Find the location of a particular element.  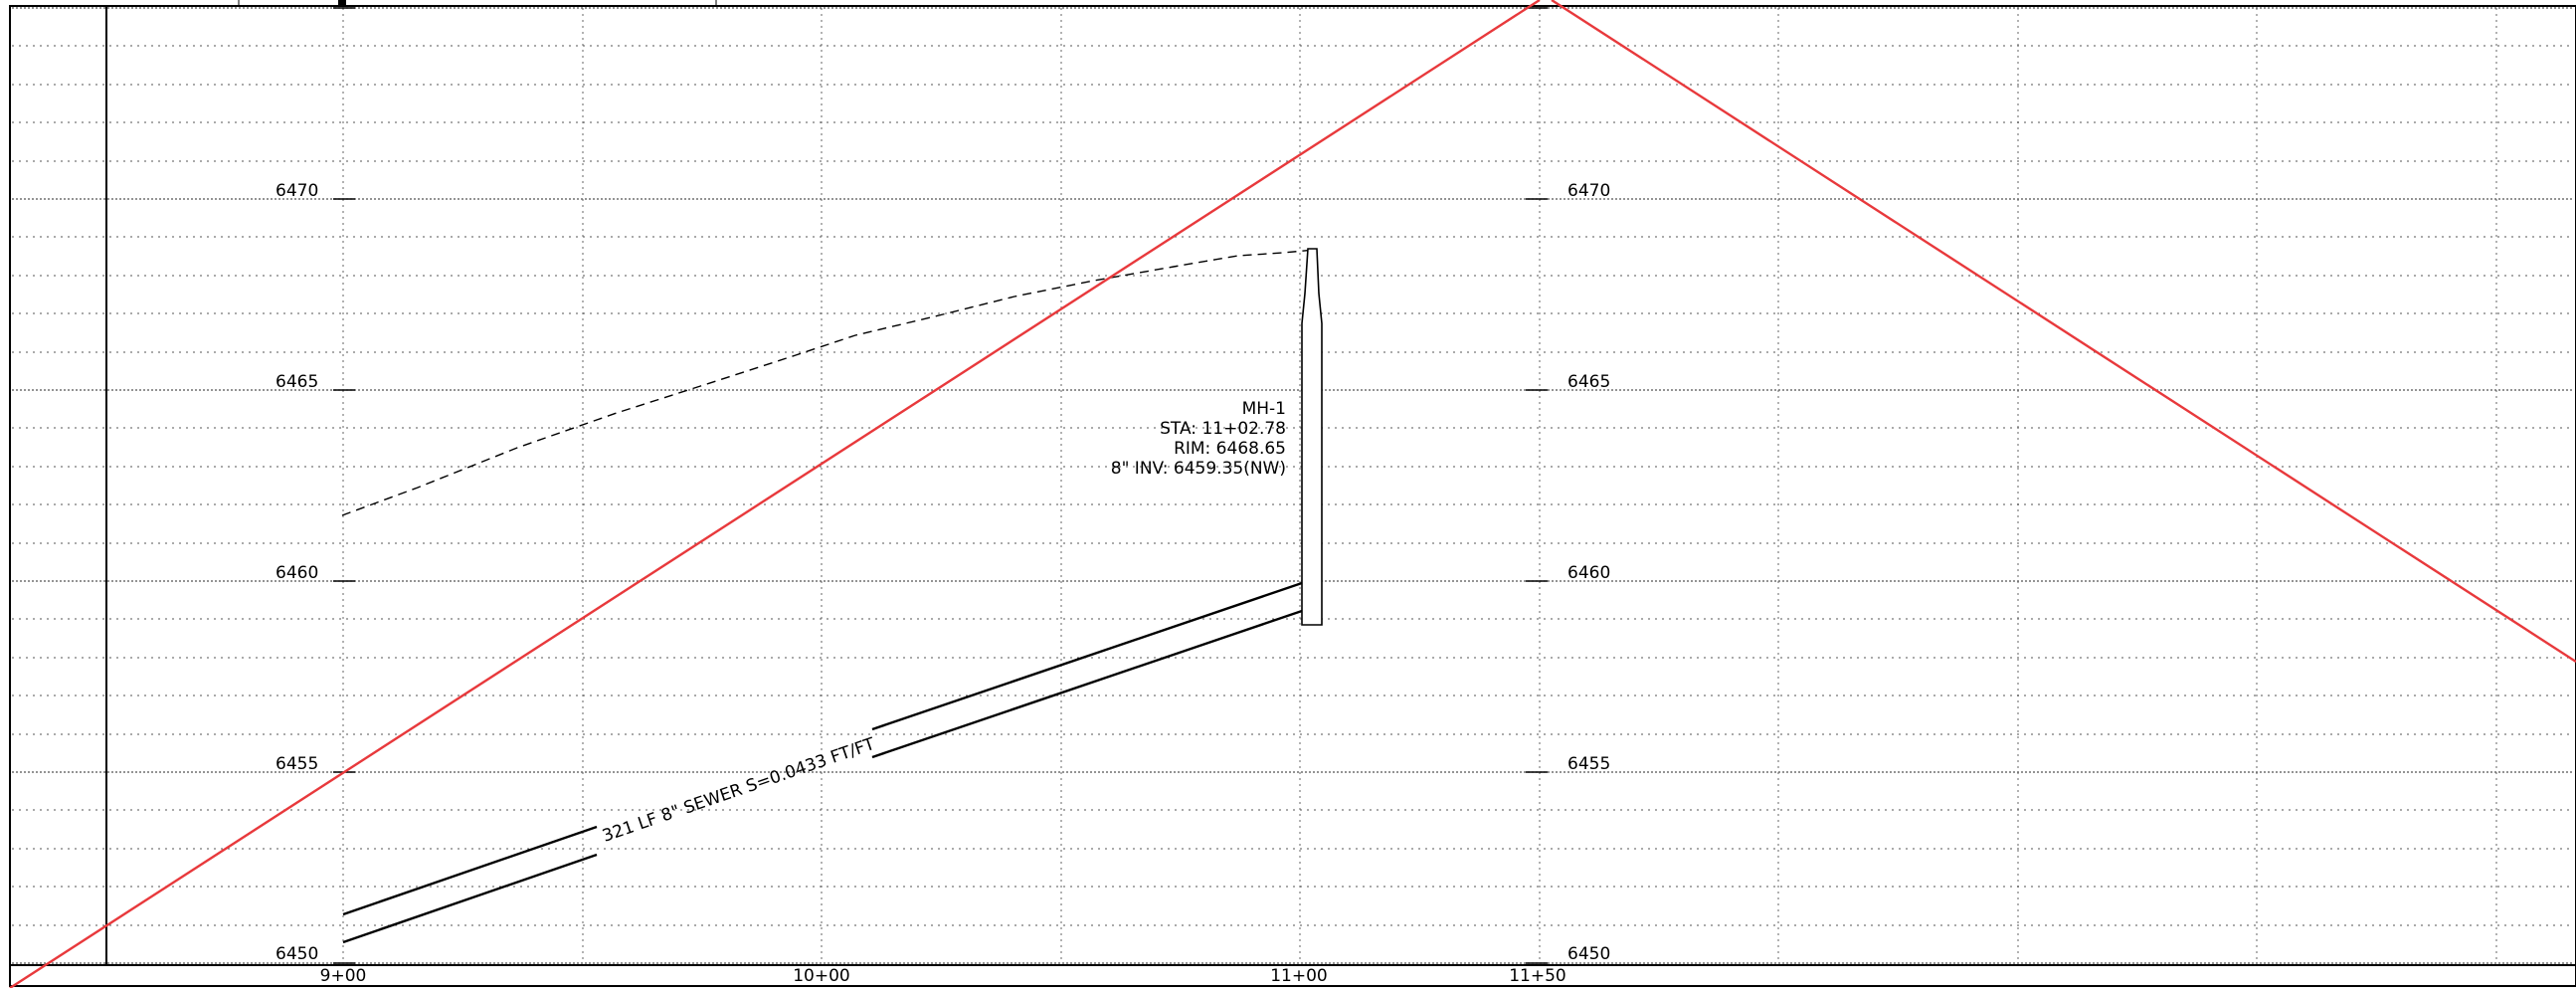

pipe-top-line-left is located at coordinates (470, 870).